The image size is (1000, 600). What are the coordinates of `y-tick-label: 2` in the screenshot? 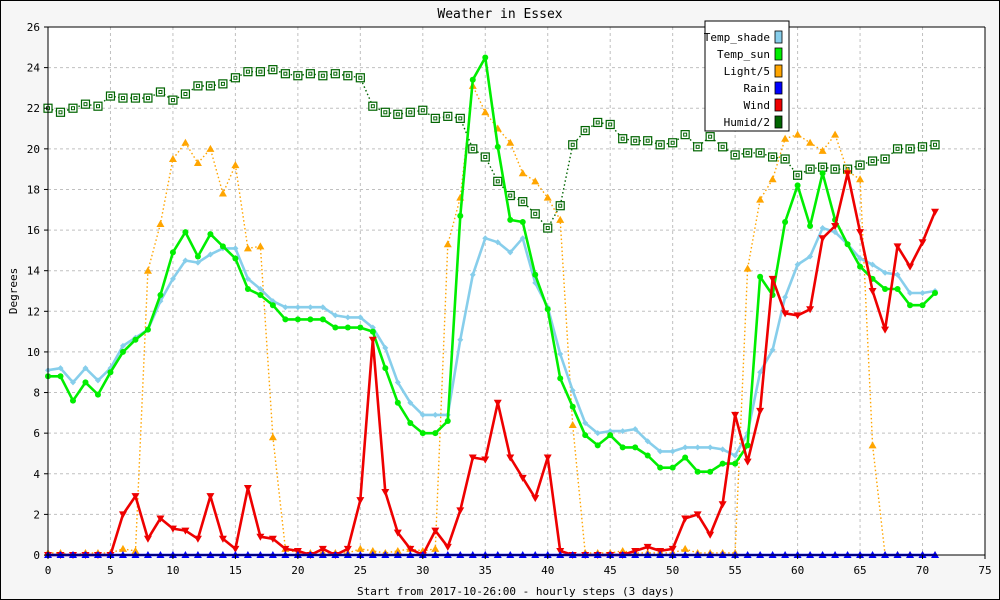 It's located at (36, 514).